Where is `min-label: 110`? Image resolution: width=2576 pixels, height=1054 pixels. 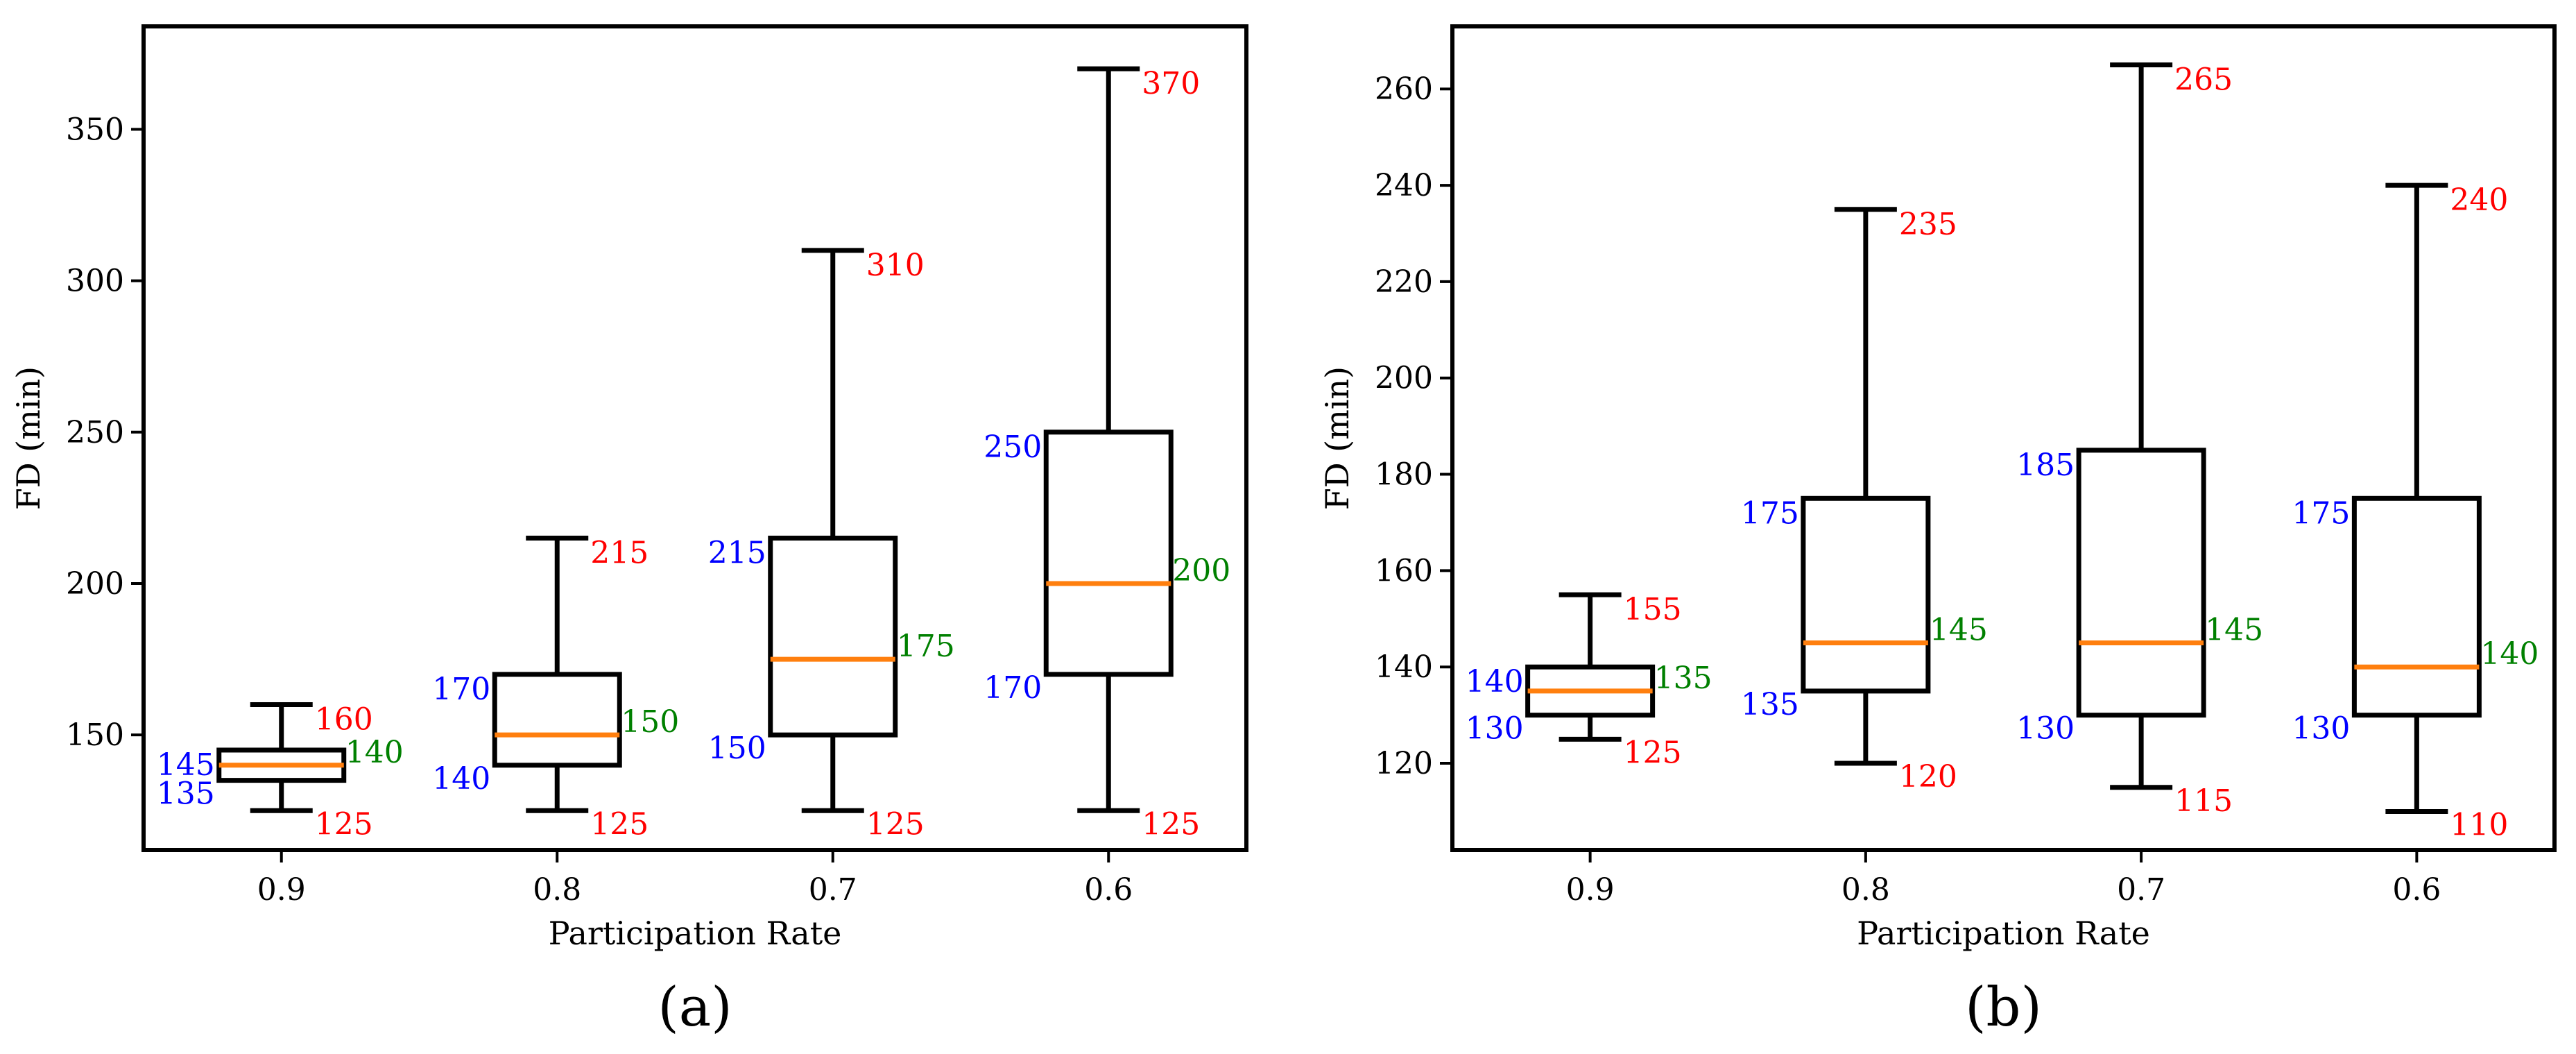 min-label: 110 is located at coordinates (2479, 824).